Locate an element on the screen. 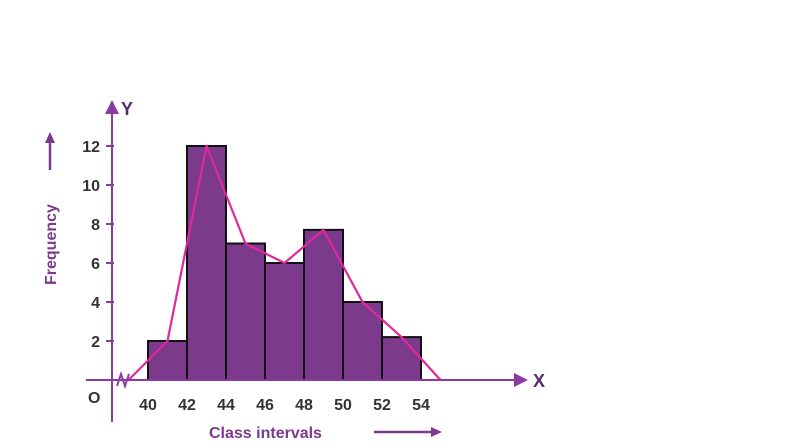 The image size is (804, 448). x-tick-label: 52 is located at coordinates (382, 405).